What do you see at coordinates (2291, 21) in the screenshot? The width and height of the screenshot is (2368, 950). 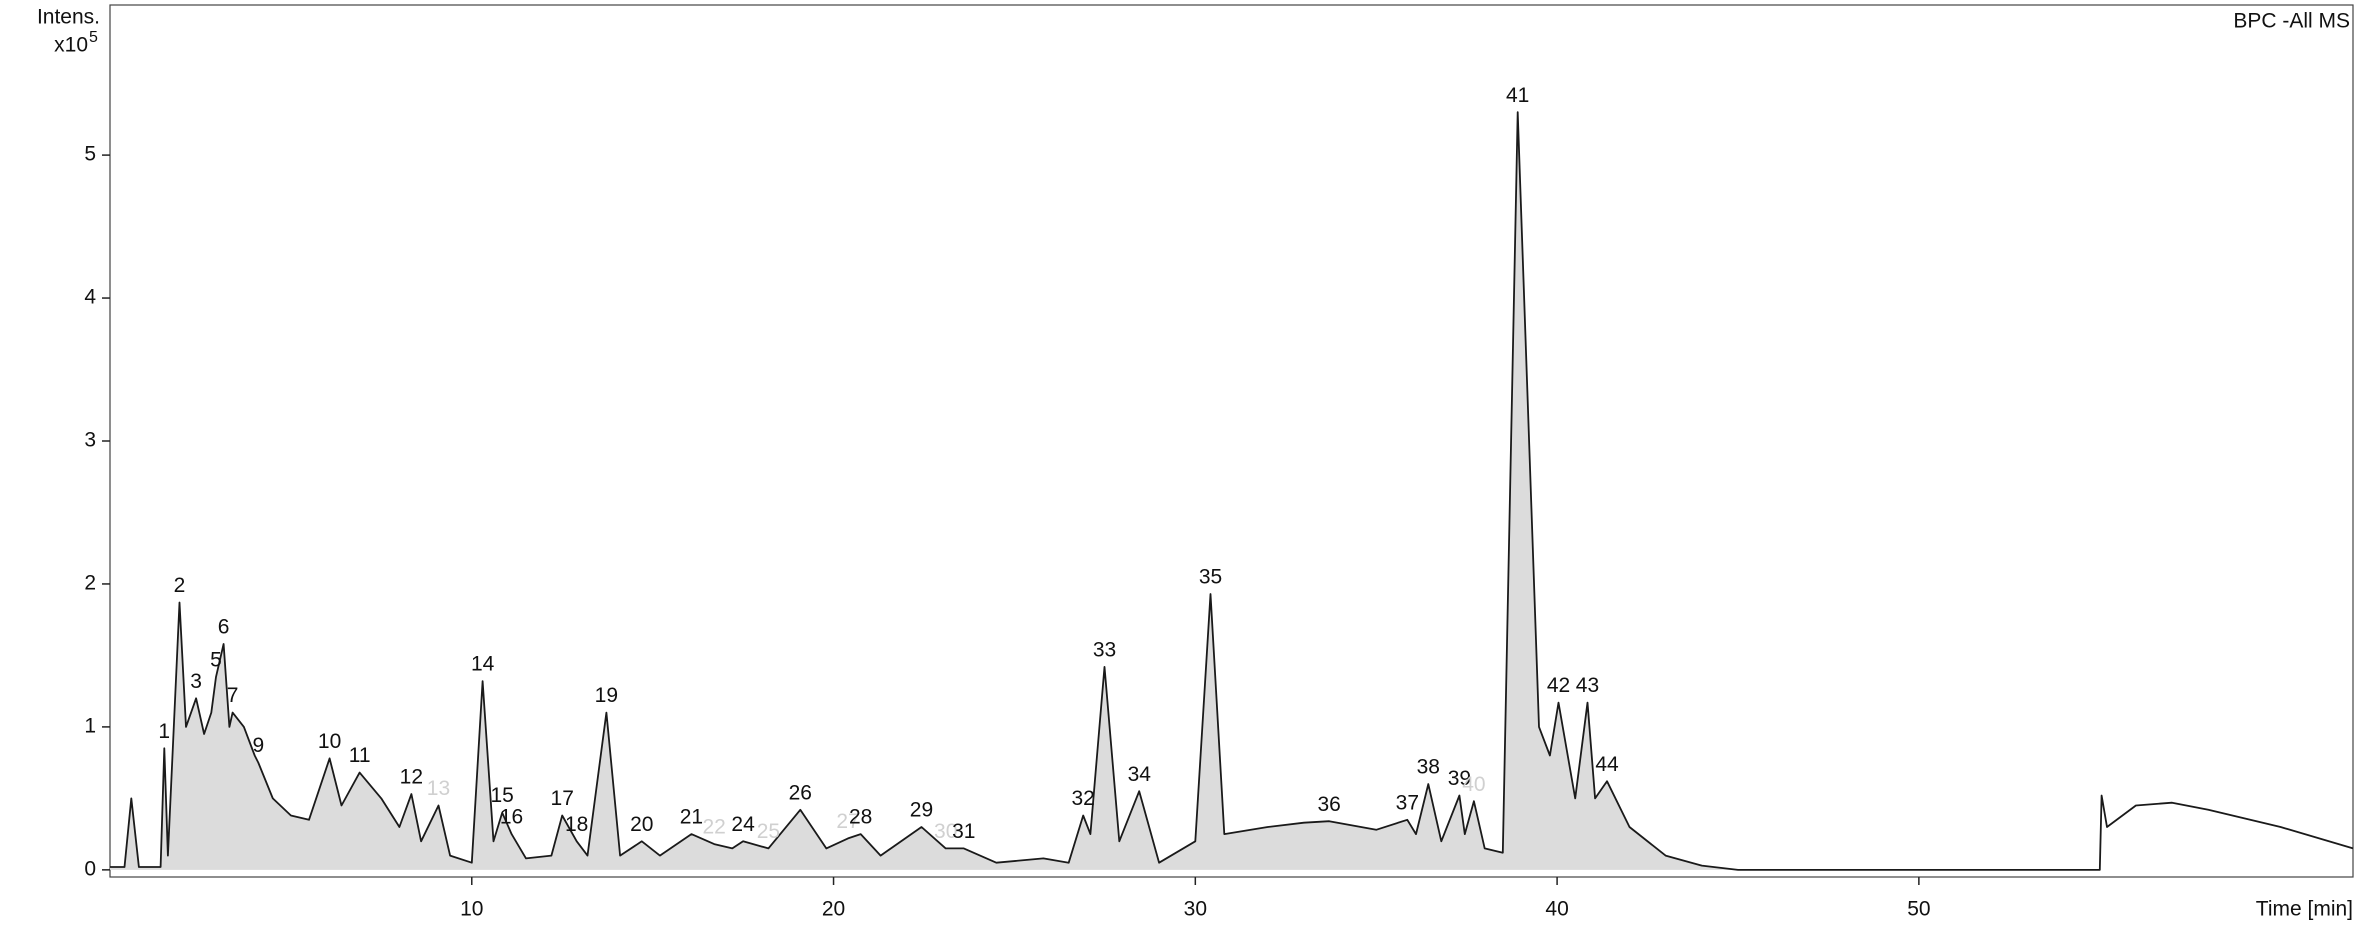 I see `chart-title: BPC -All MS` at bounding box center [2291, 21].